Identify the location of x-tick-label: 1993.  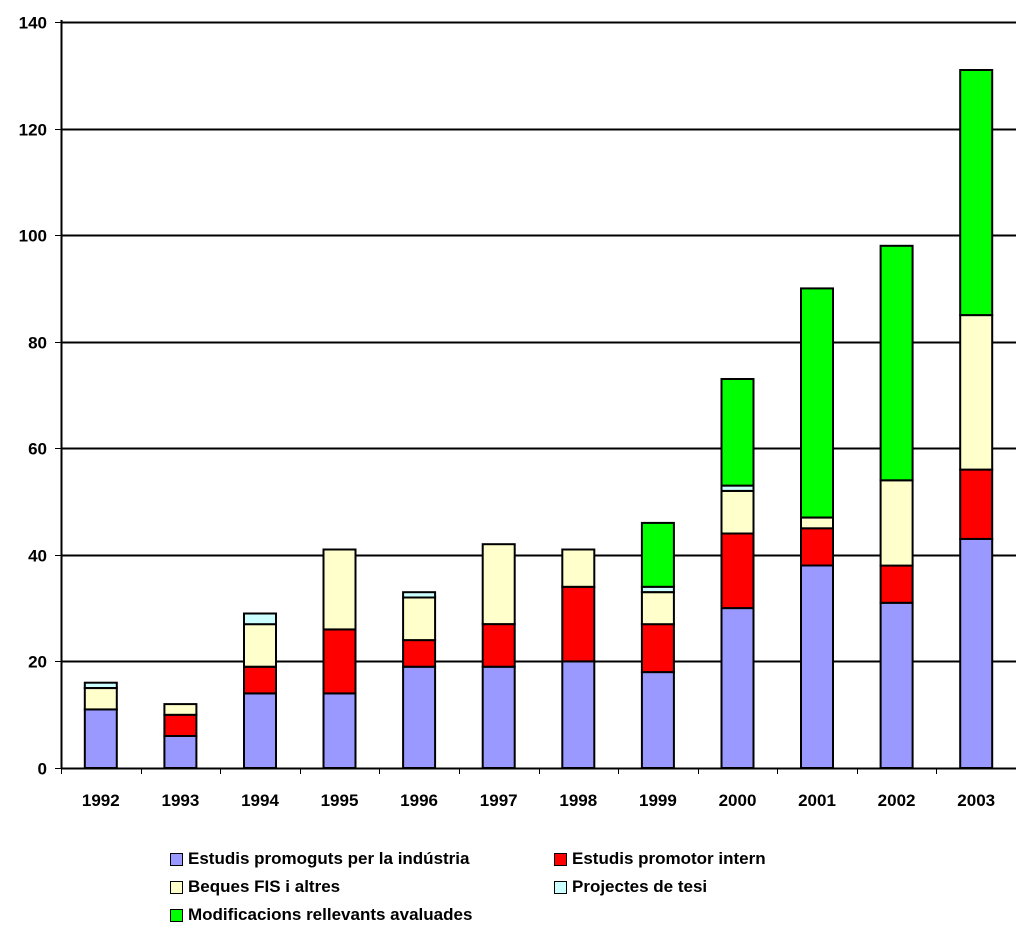
(180, 800).